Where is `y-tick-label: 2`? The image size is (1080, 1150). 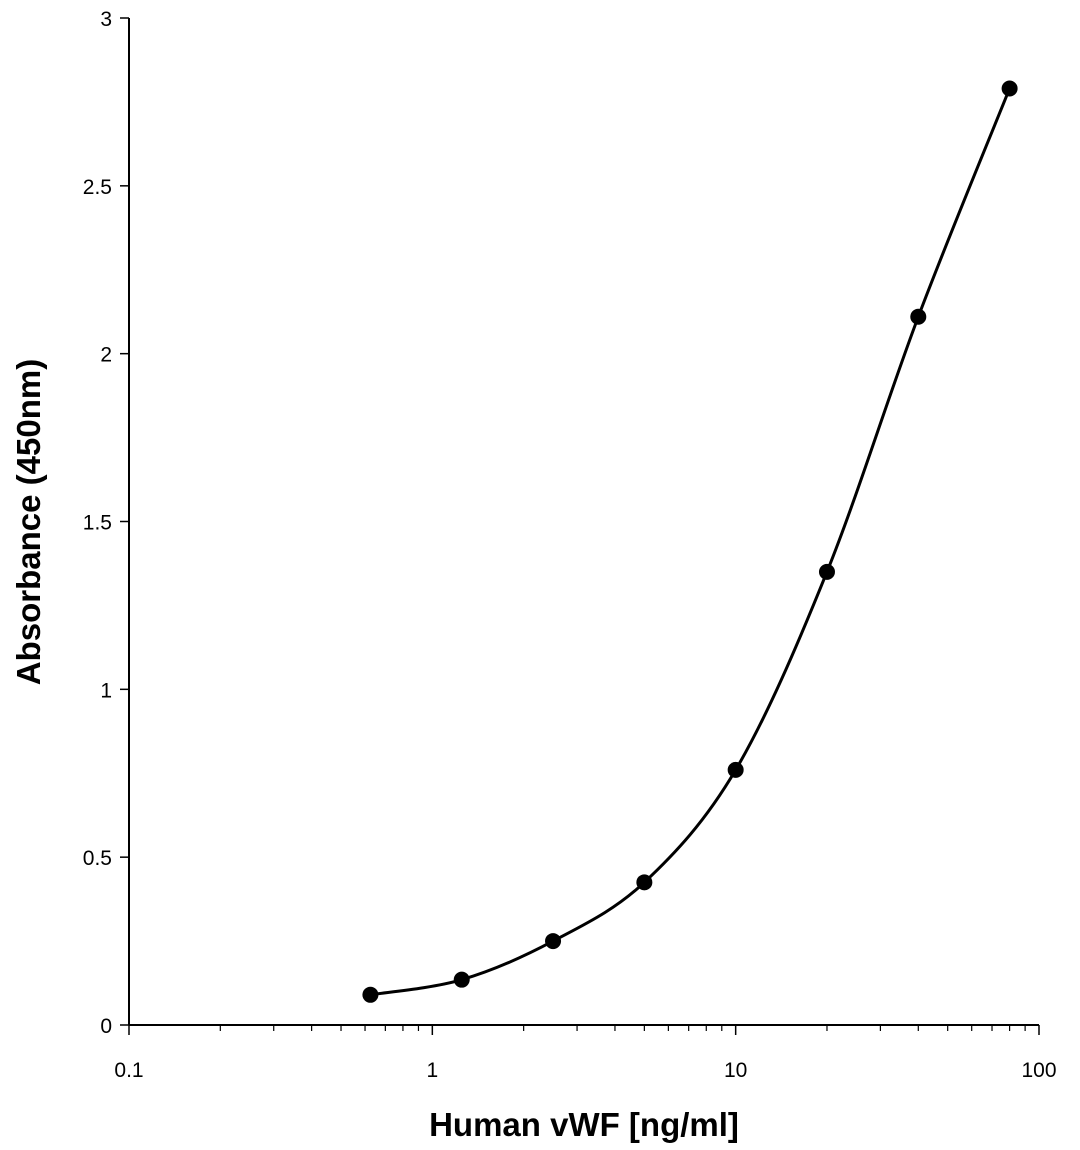 y-tick-label: 2 is located at coordinates (106, 355).